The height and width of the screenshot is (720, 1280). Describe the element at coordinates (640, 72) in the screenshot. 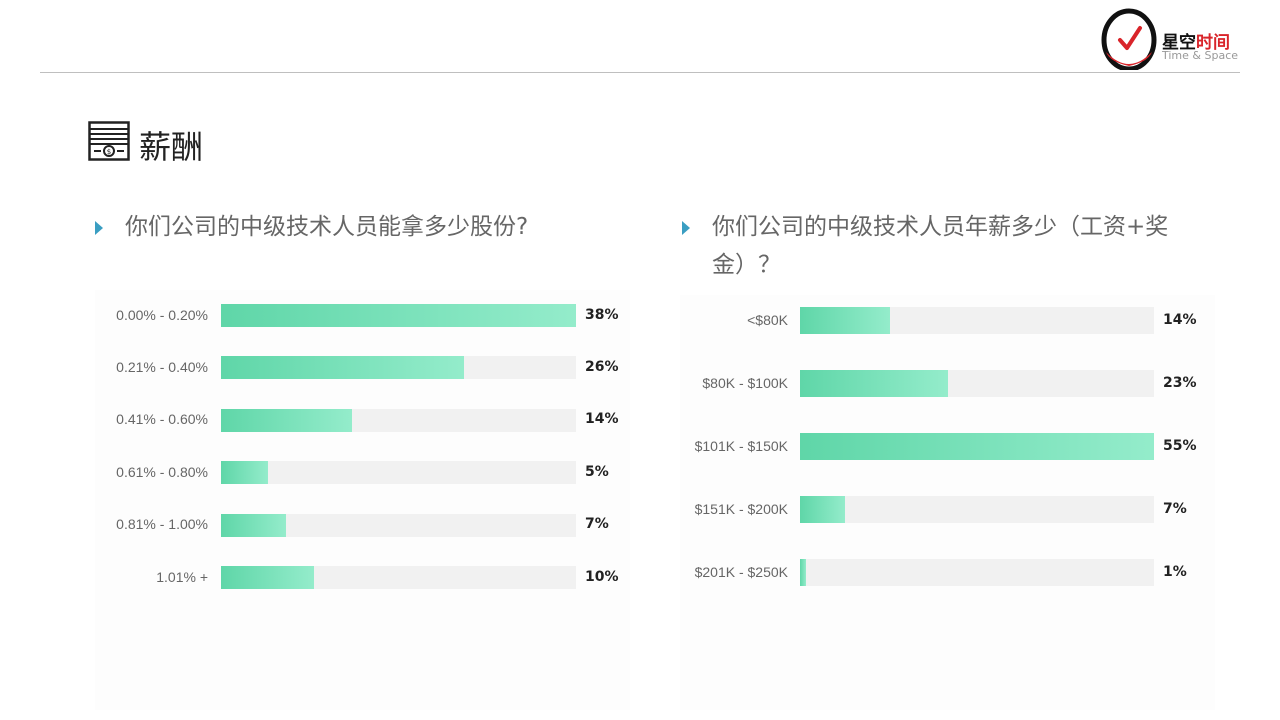

I see `header-divider` at that location.